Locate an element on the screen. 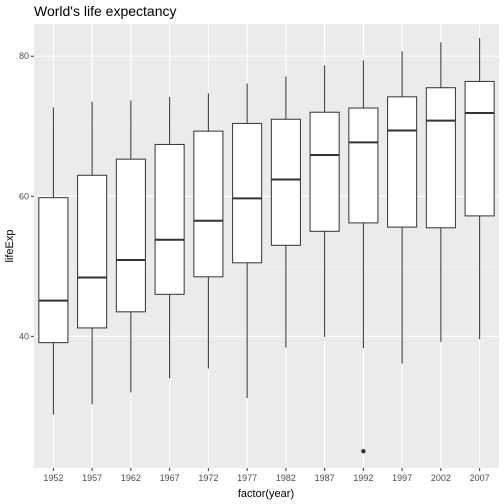 The height and width of the screenshot is (504, 504). box-1997 is located at coordinates (402, 207).